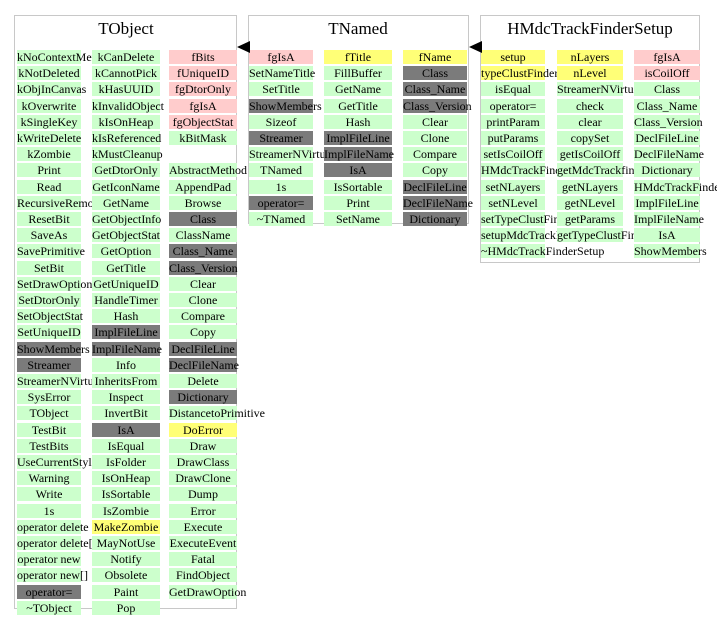  What do you see at coordinates (203, 430) in the screenshot?
I see `member-tobject-2-23: DoError` at bounding box center [203, 430].